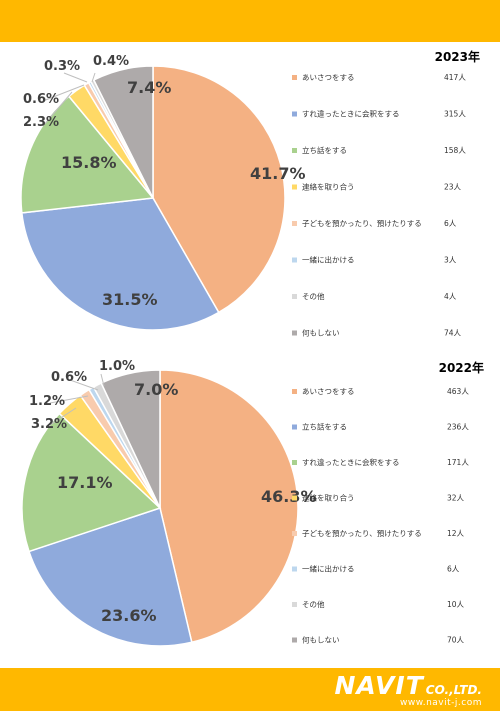 The image size is (500, 711). I want to click on legend-count: 4人, so click(450, 296).